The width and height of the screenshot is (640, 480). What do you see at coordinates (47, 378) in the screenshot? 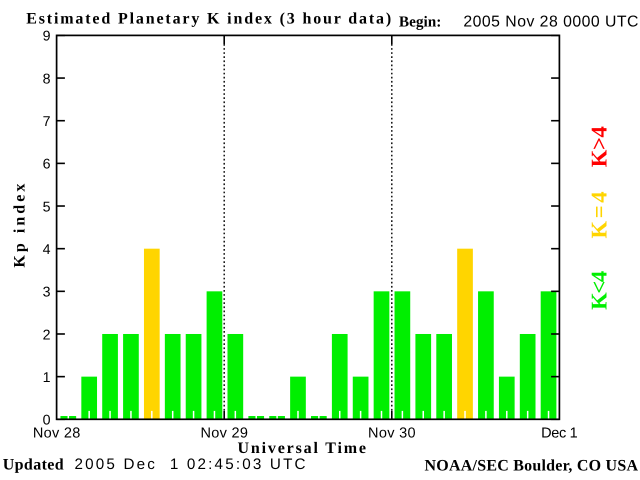
I see `svg-text: 1` at bounding box center [47, 378].